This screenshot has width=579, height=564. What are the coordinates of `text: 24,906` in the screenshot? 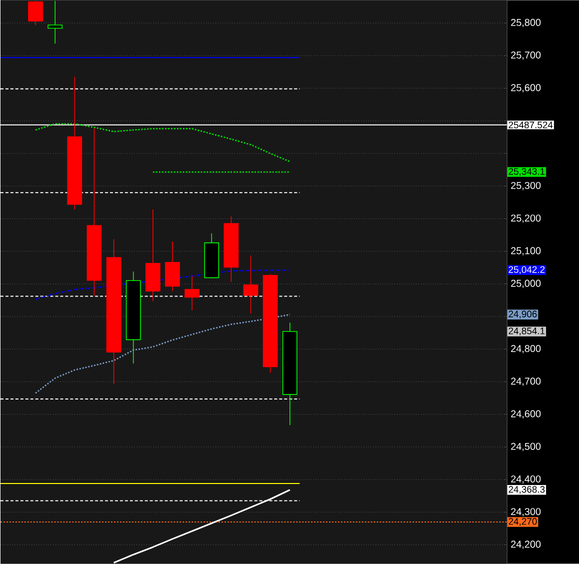 It's located at (522, 314).